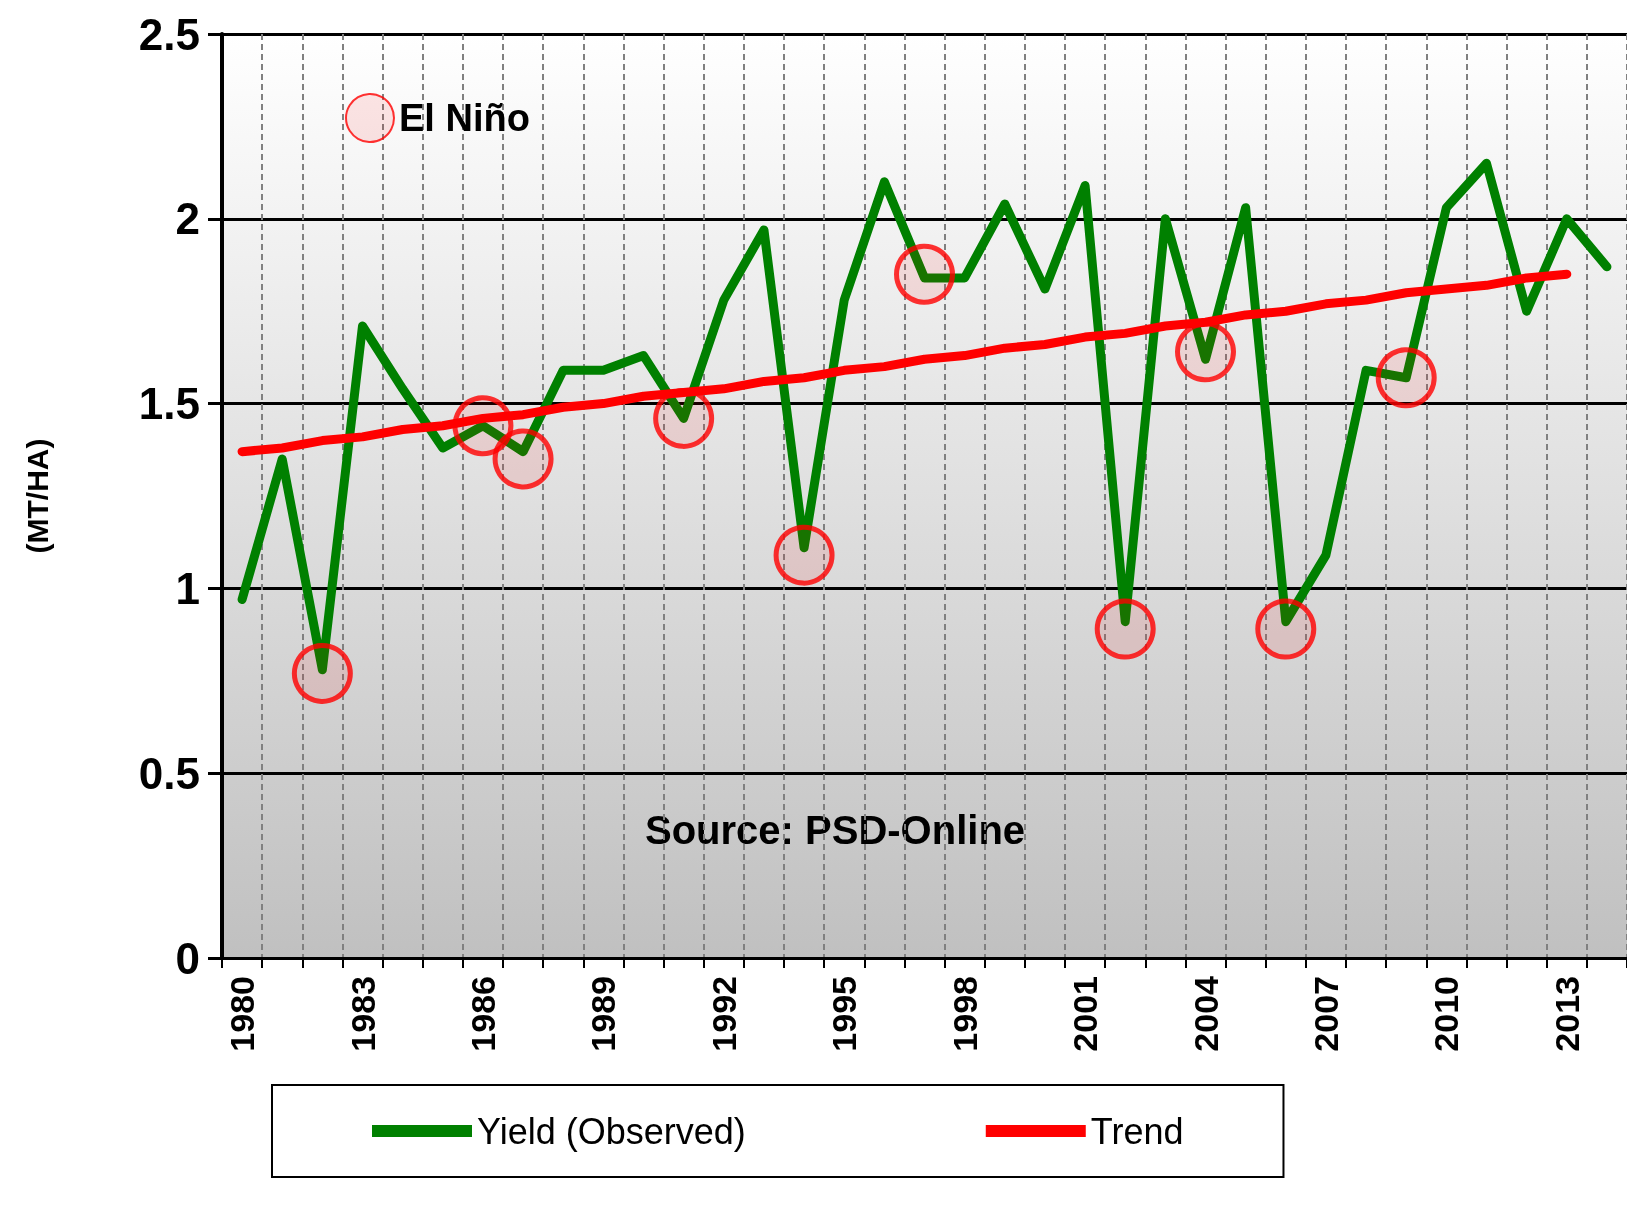  Describe the element at coordinates (1137, 1131) in the screenshot. I see `legend-label: Trend` at that location.